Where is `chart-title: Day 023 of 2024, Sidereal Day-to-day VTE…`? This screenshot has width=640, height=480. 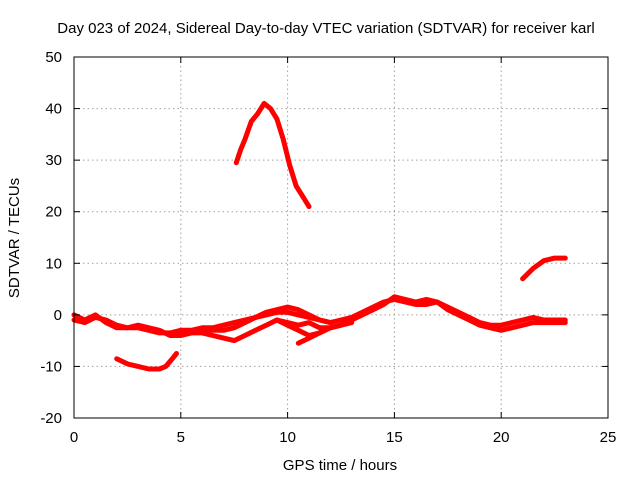
chart-title: Day 023 of 2024, Sidereal Day-to-day VTE… is located at coordinates (325, 28).